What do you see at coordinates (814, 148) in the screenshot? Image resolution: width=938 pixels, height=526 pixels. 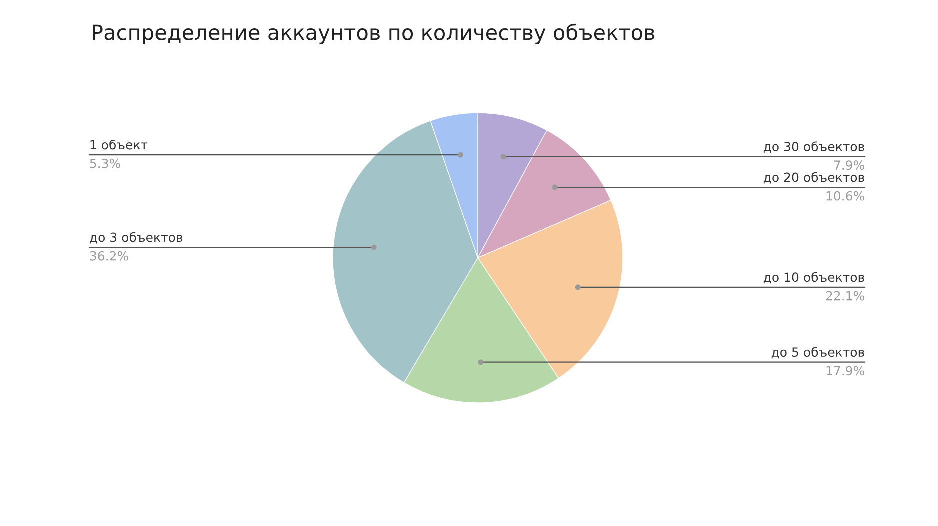 I see `slice-label: до 30 объектов` at bounding box center [814, 148].